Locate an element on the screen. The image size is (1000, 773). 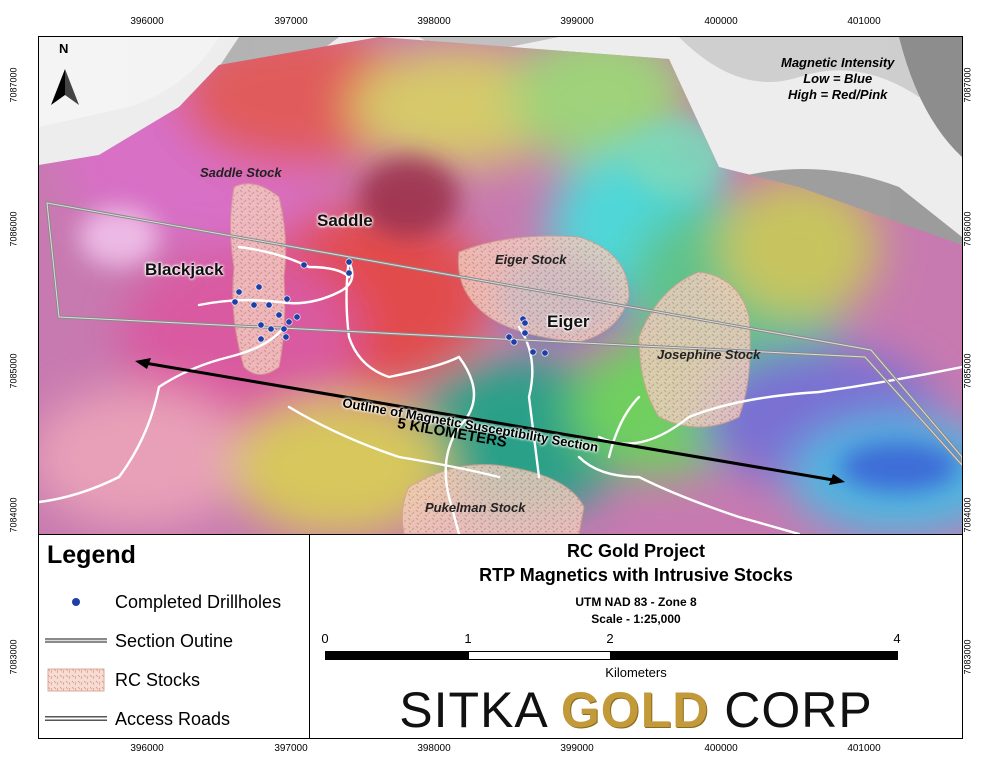
distance-arrow is located at coordinates (490, 421).